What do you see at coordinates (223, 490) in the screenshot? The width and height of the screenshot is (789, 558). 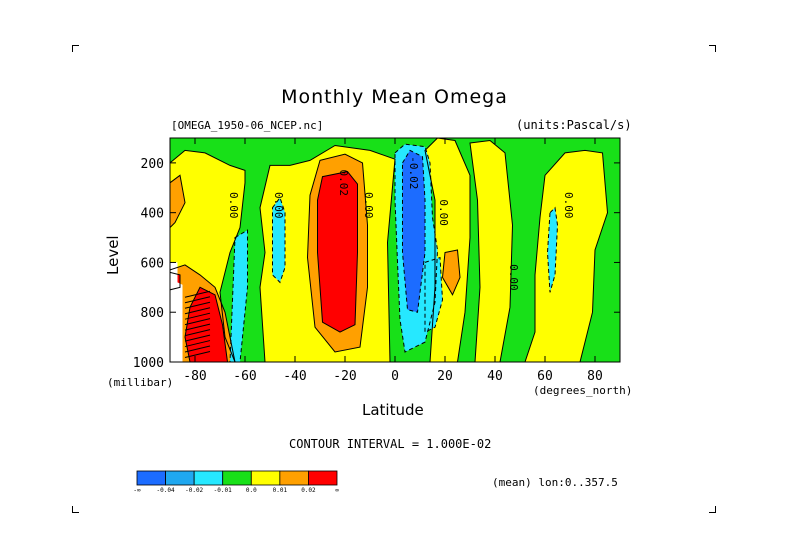 I see `legend-label-3: -0.01` at bounding box center [223, 490].